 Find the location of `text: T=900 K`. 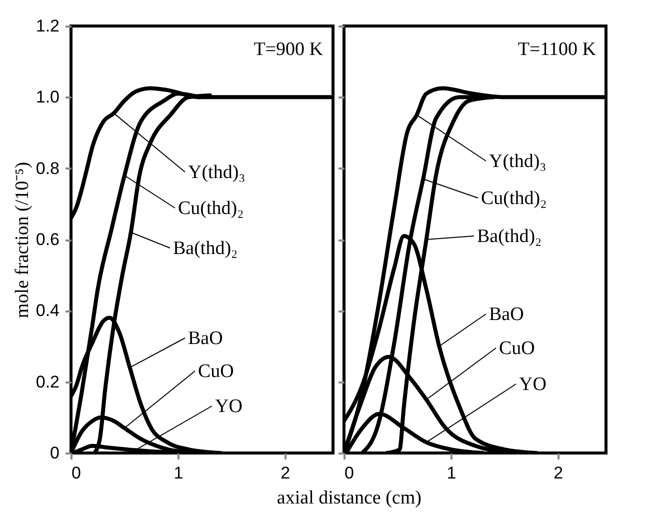

text: T=900 K is located at coordinates (289, 49).